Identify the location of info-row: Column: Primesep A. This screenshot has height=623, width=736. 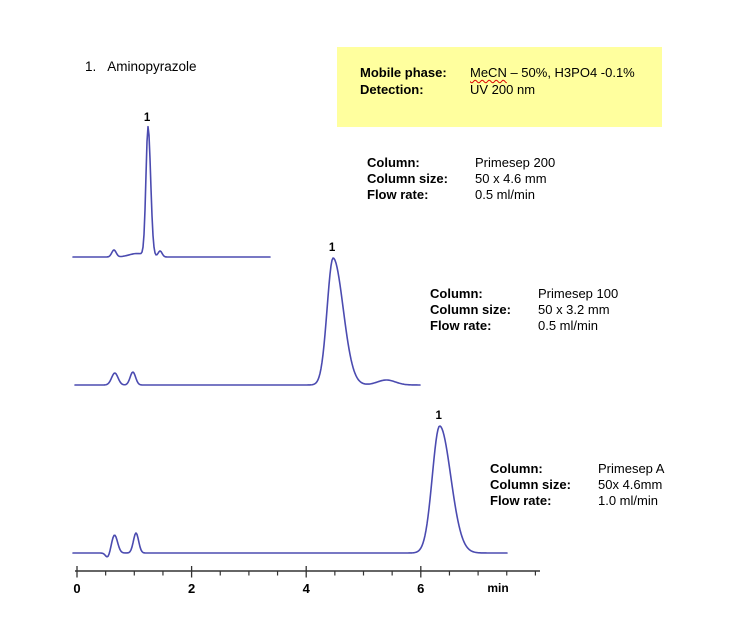
(577, 469).